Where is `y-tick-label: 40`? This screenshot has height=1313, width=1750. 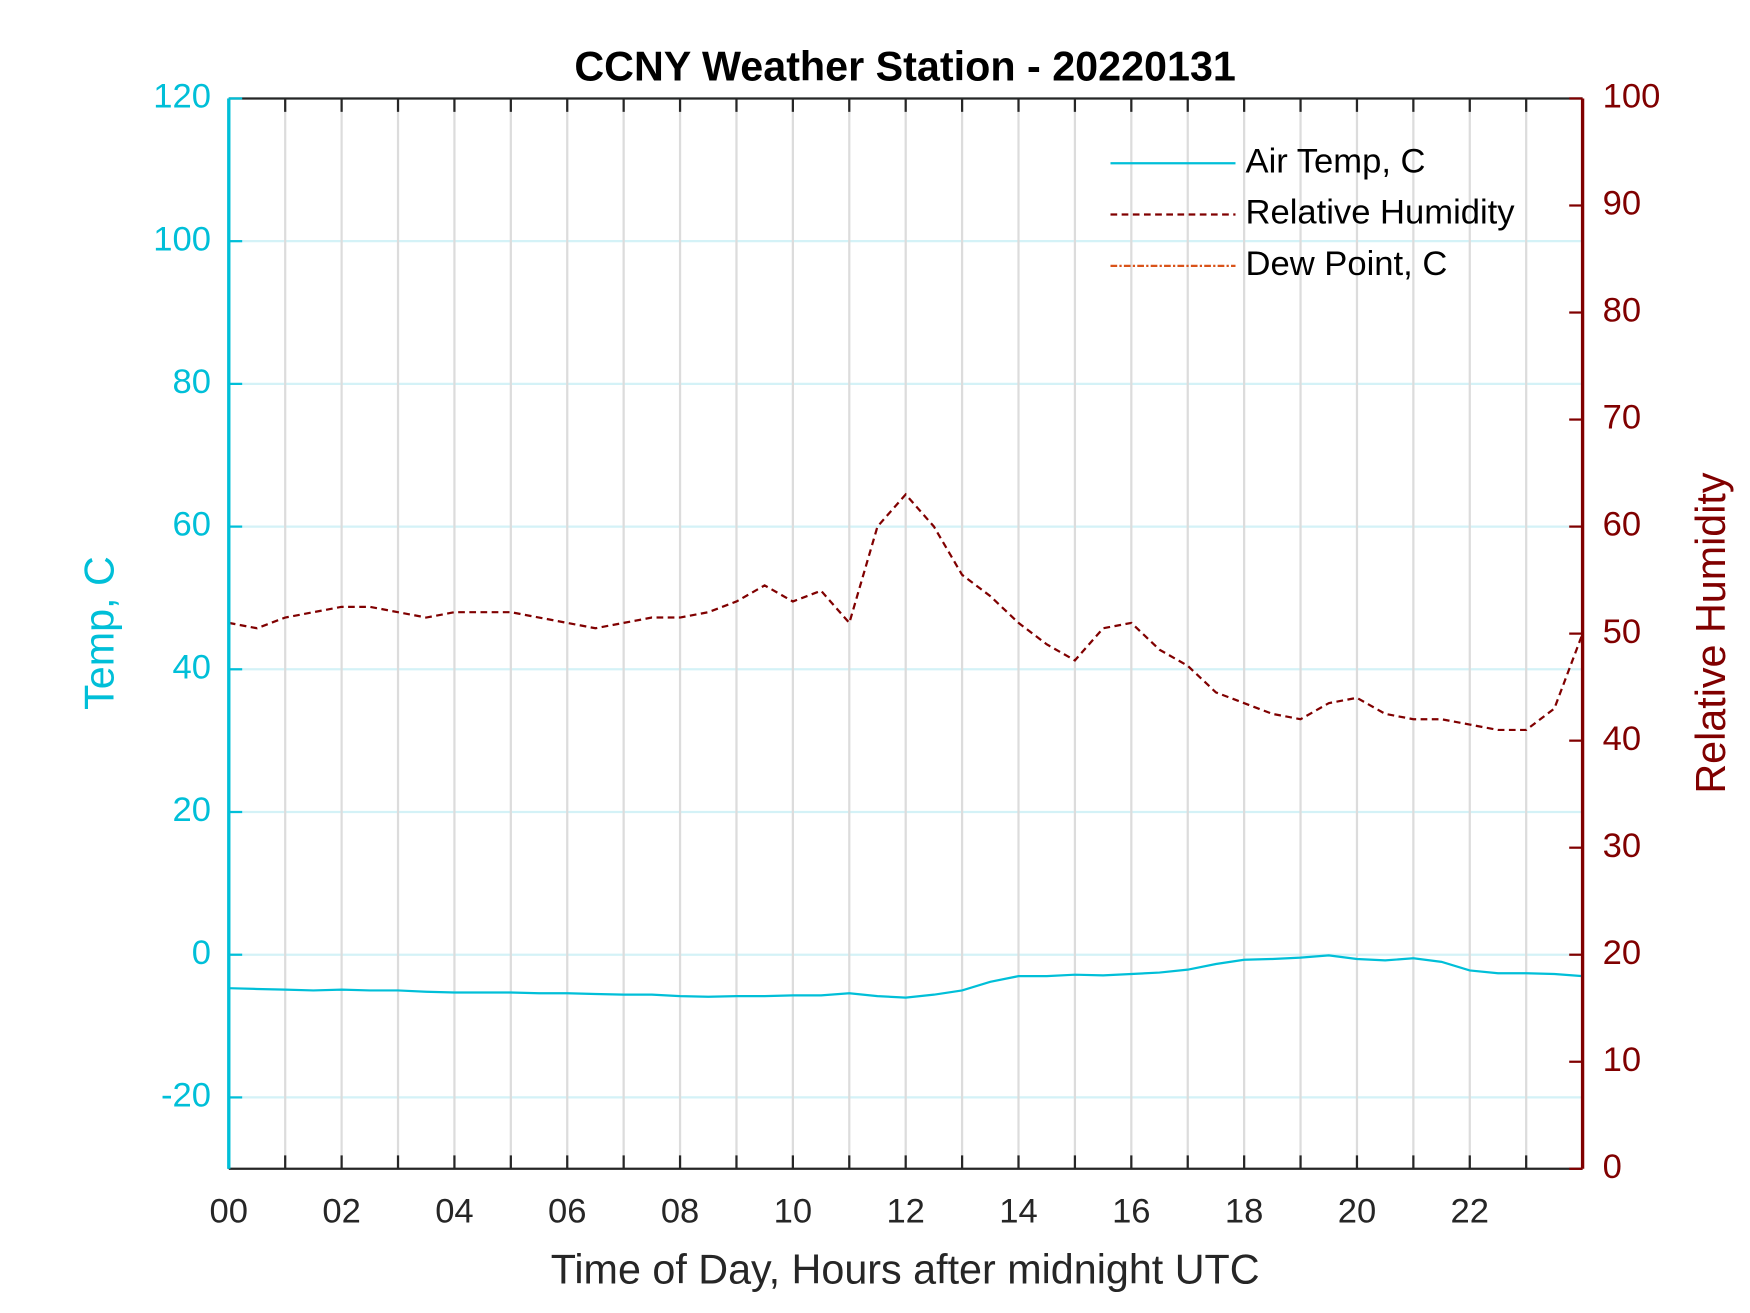 y-tick-label: 40 is located at coordinates (191, 667).